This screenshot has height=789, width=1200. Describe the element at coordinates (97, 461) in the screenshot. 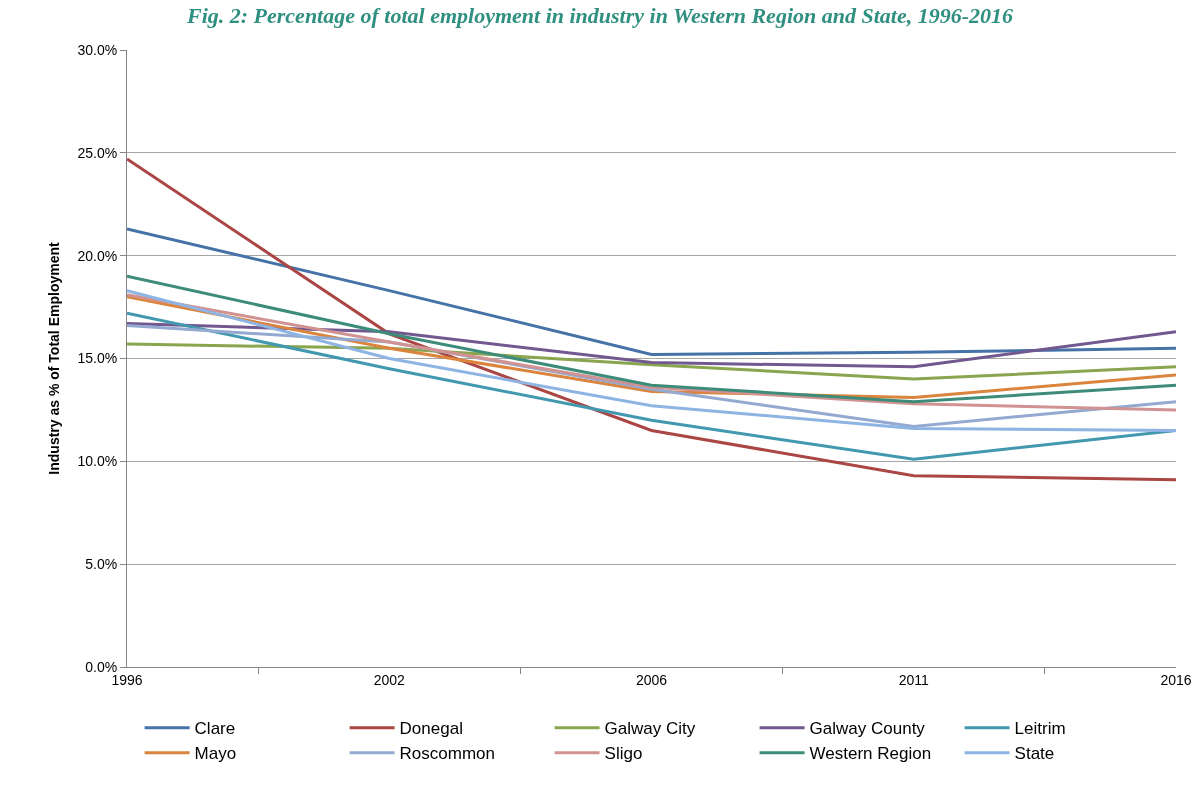

I see `y-tick-label: 10.0%` at that location.